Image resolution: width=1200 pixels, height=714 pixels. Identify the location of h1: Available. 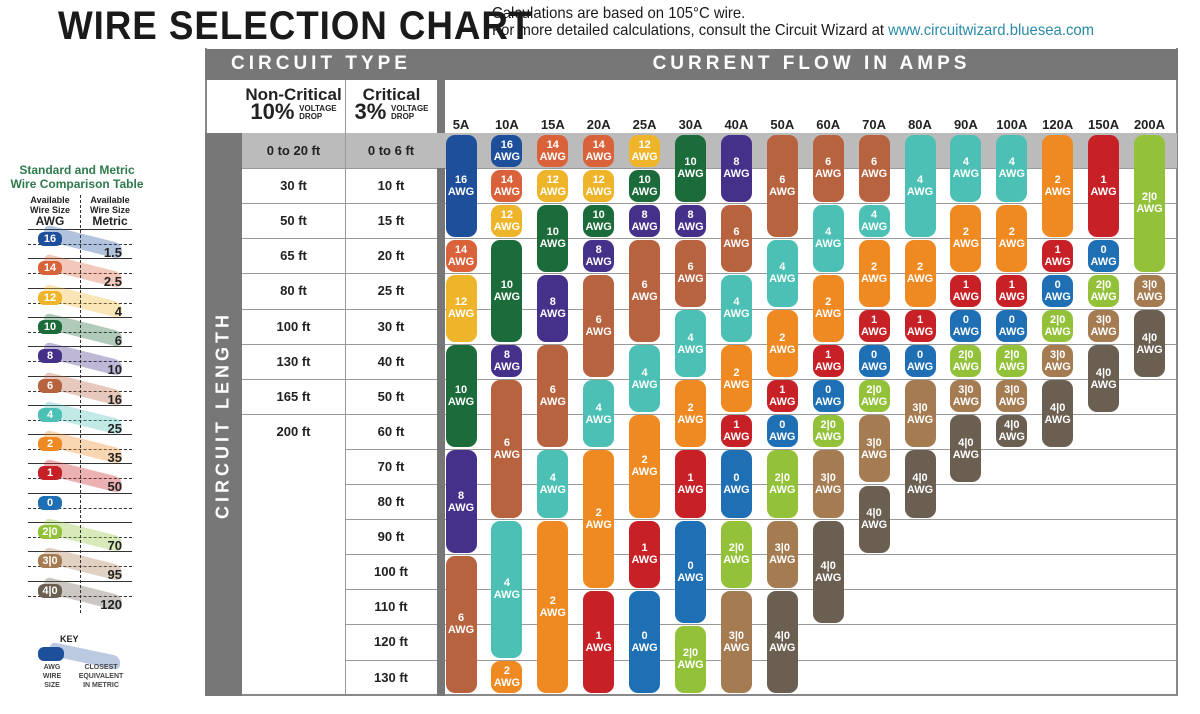
(50, 200).